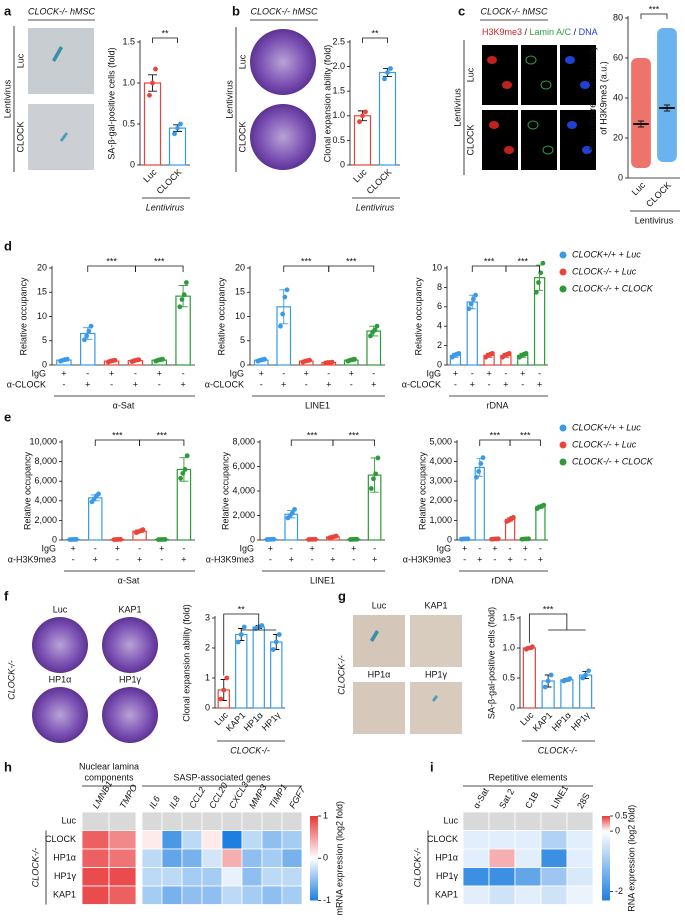 Image resolution: width=685 pixels, height=923 pixels. Describe the element at coordinates (613, 461) in the screenshot. I see `legend-label: CLOCK-/- + CLOCK` at that location.